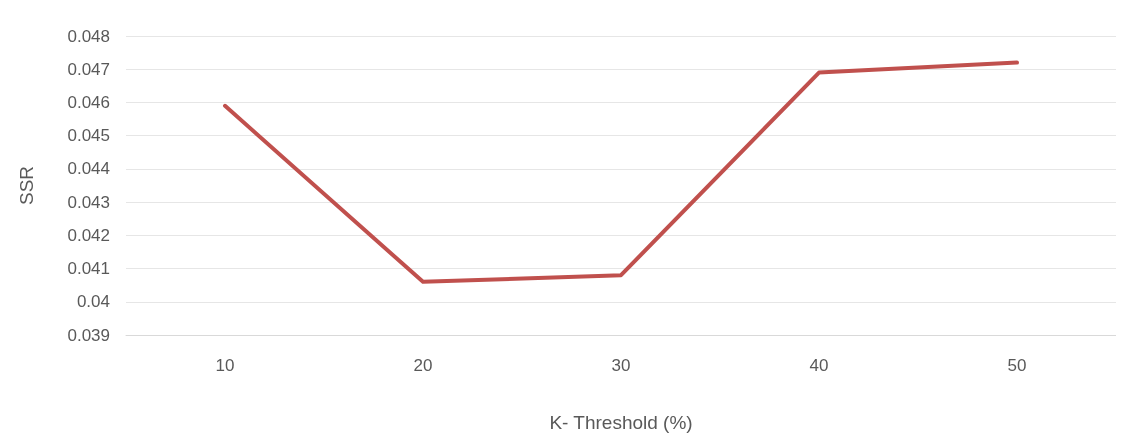 The height and width of the screenshot is (445, 1124). I want to click on y-tick-label: 0.042, so click(88, 235).